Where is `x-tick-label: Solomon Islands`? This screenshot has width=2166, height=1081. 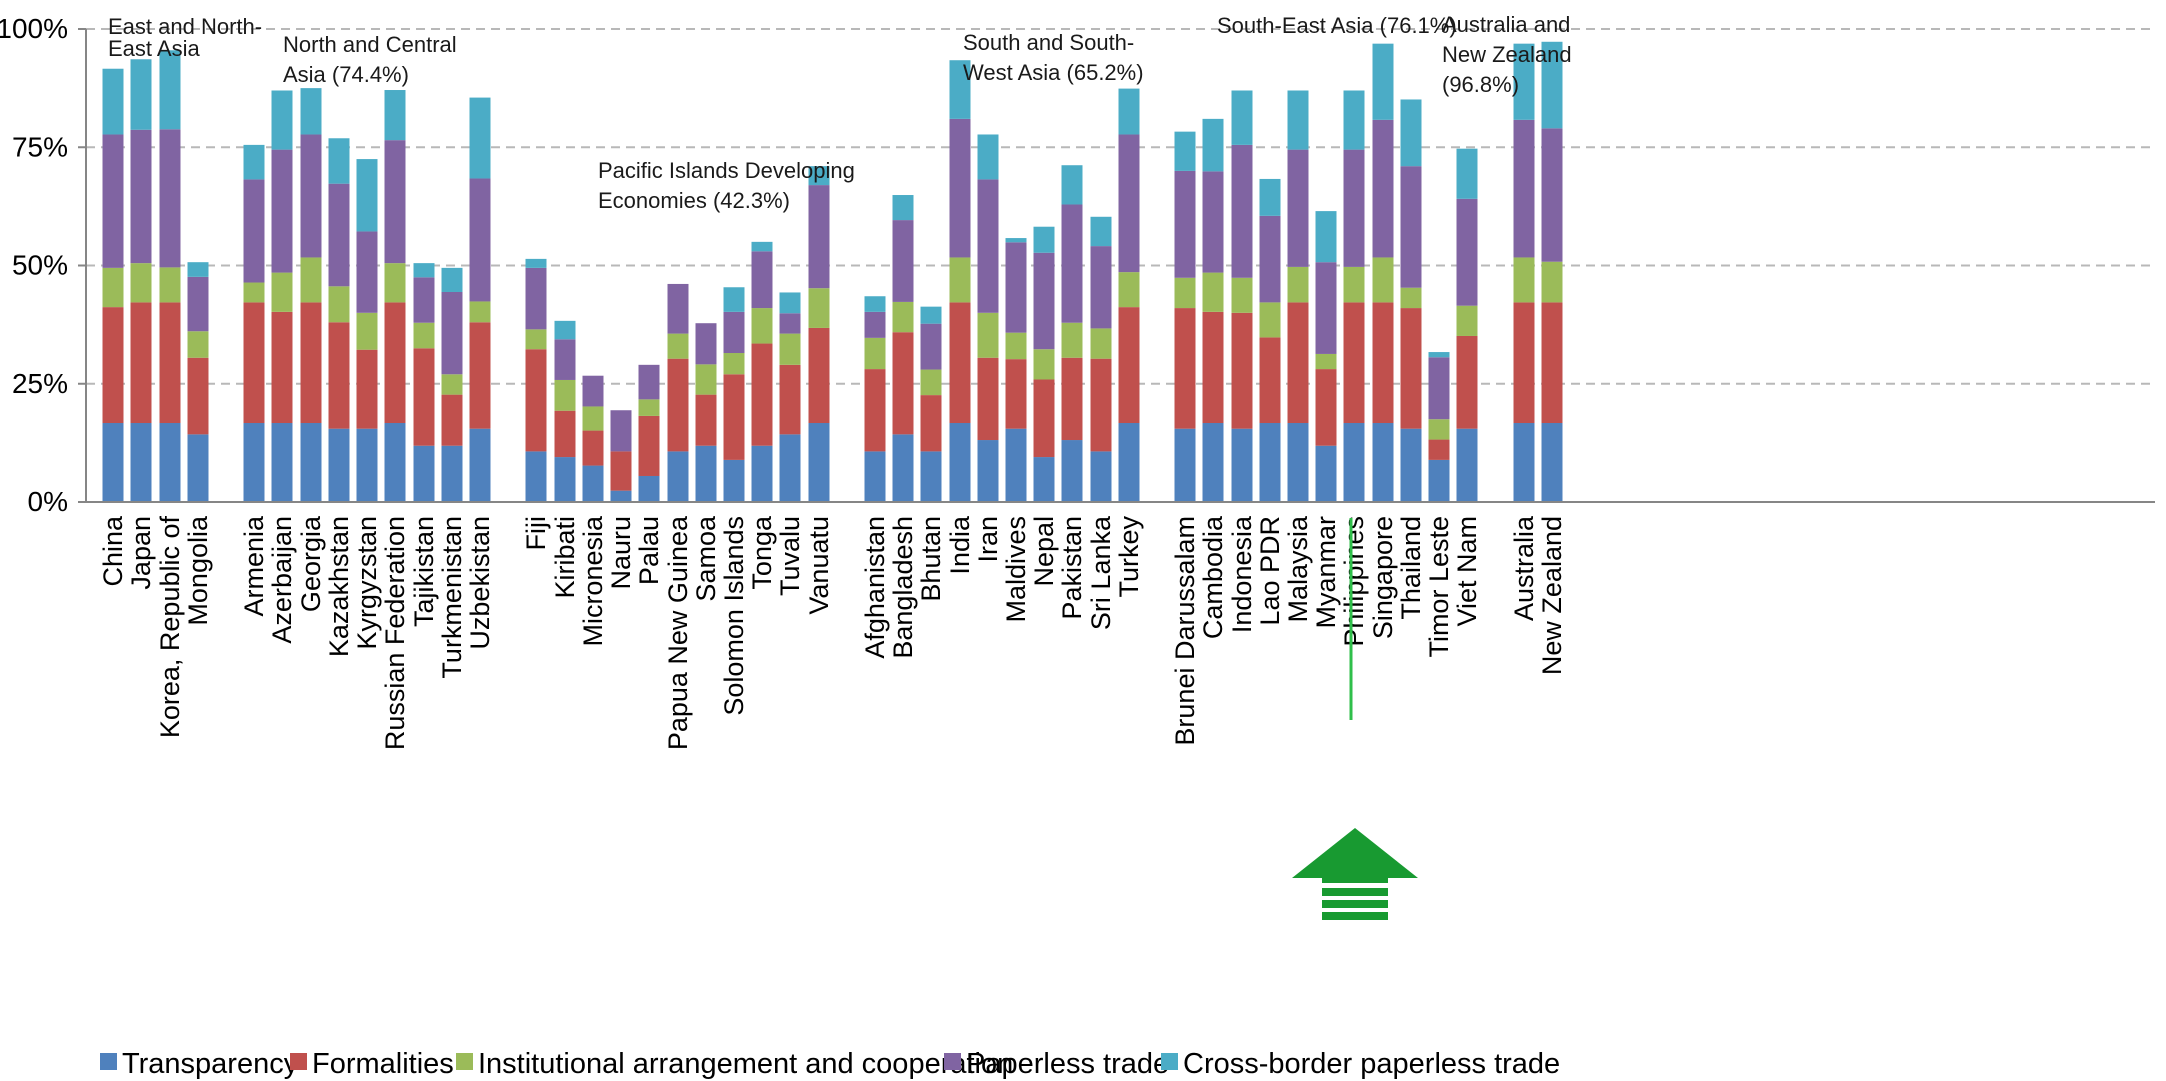
x-tick-label: Solomon Islands is located at coordinates (734, 616).